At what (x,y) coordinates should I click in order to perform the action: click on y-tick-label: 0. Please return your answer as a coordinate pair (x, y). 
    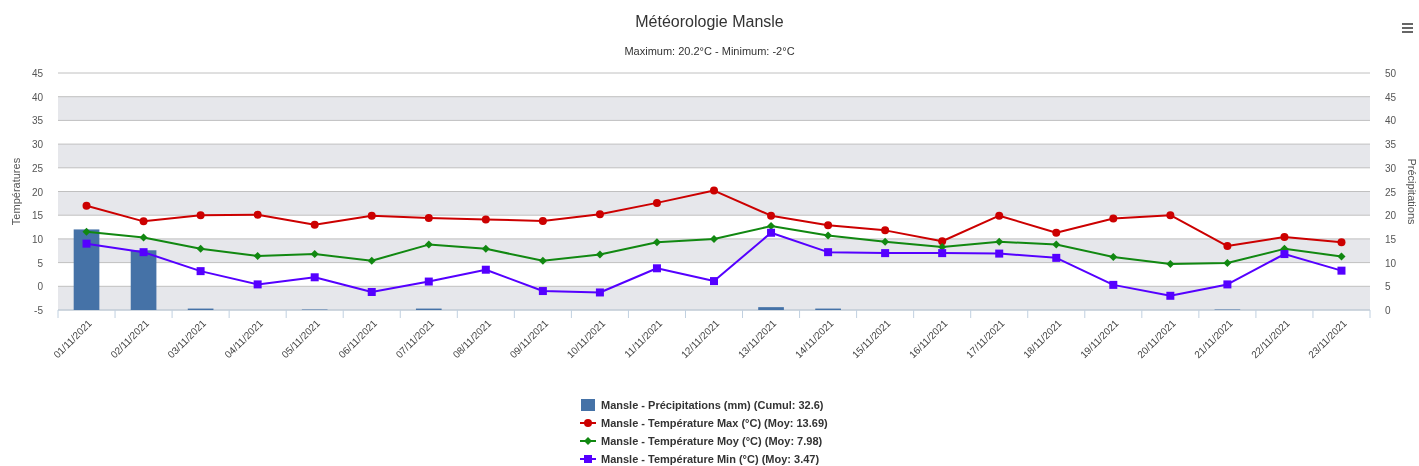
    Looking at the image, I should click on (40, 287).